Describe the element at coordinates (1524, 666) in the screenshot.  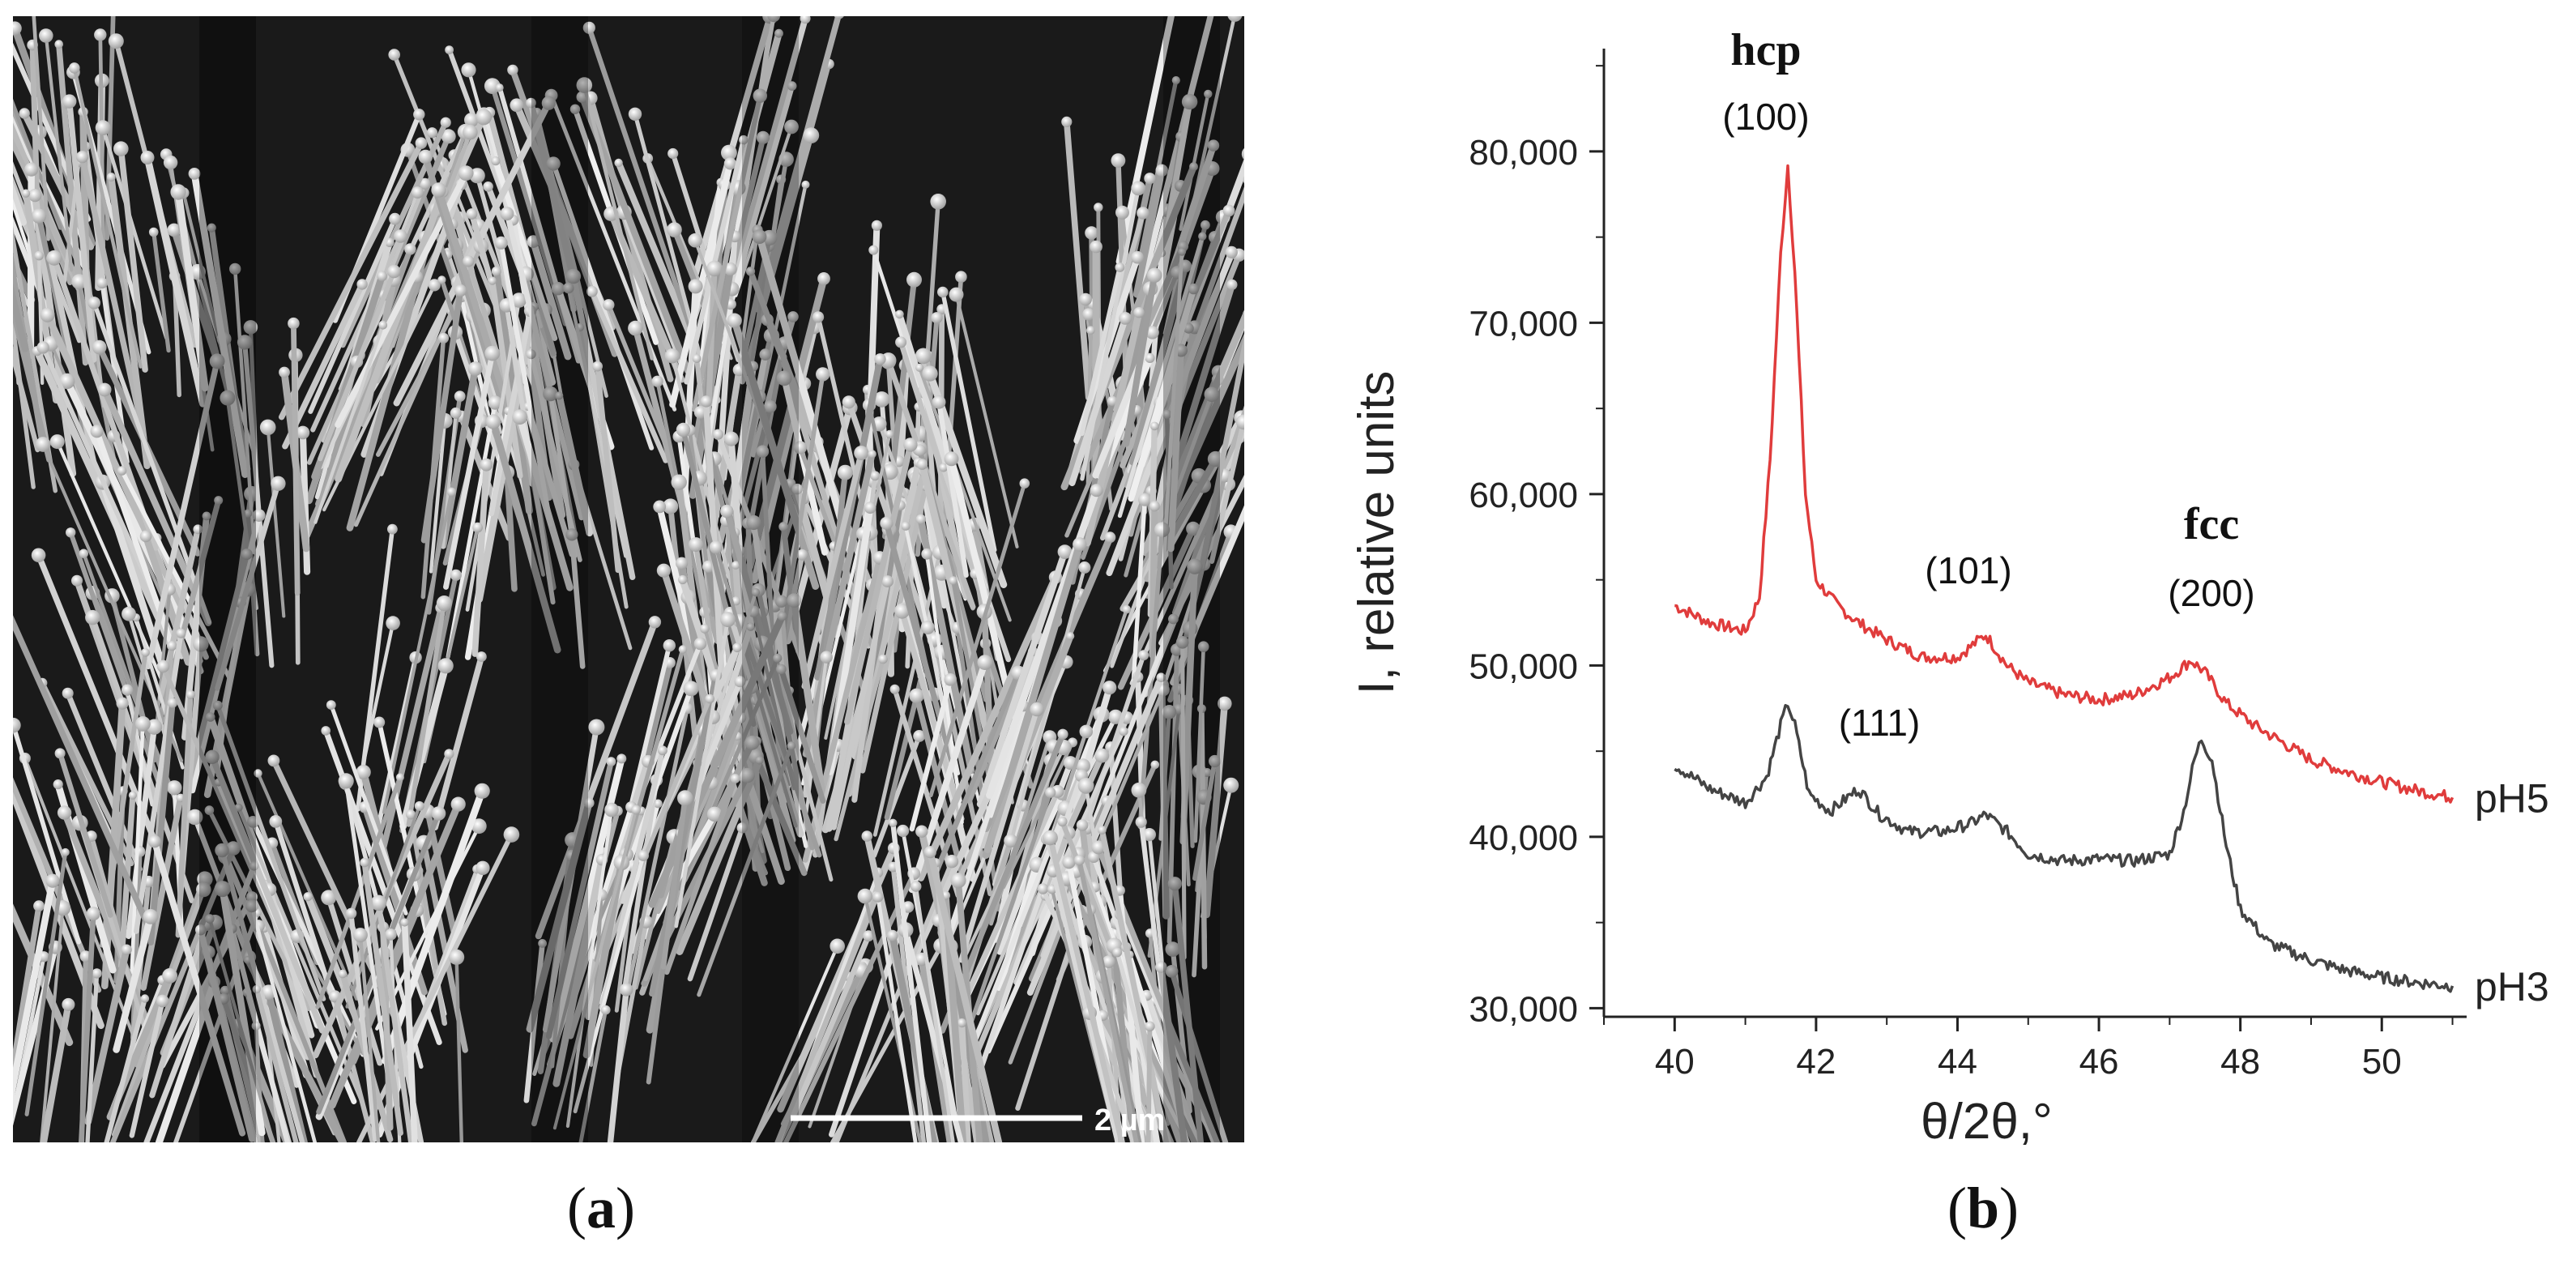
I see `y-tick-label: 50,000` at that location.